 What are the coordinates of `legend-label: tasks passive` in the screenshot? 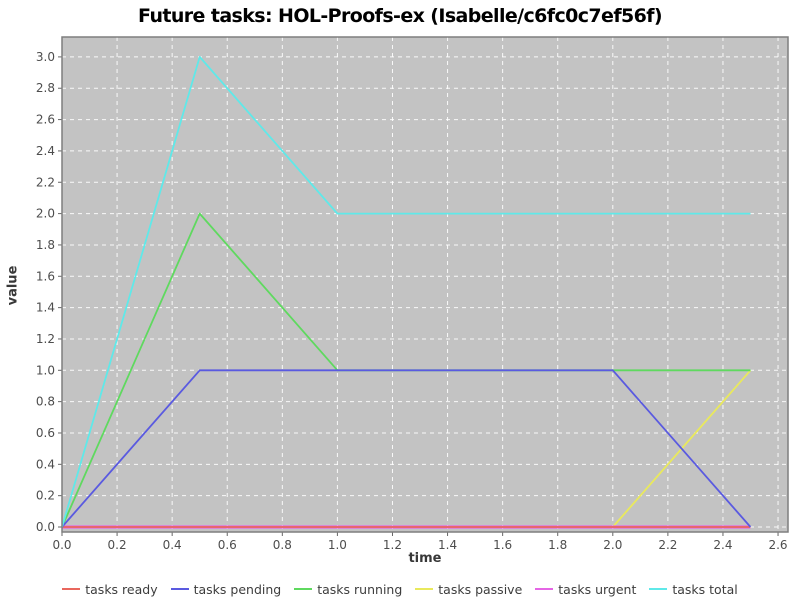 It's located at (480, 589).